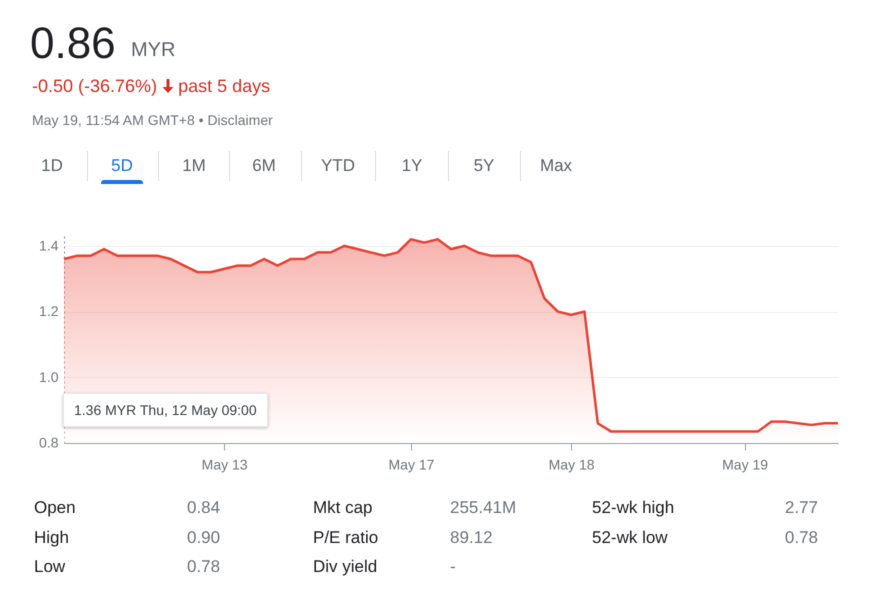 The width and height of the screenshot is (875, 589). Describe the element at coordinates (153, 50) in the screenshot. I see `text: MYR` at that location.